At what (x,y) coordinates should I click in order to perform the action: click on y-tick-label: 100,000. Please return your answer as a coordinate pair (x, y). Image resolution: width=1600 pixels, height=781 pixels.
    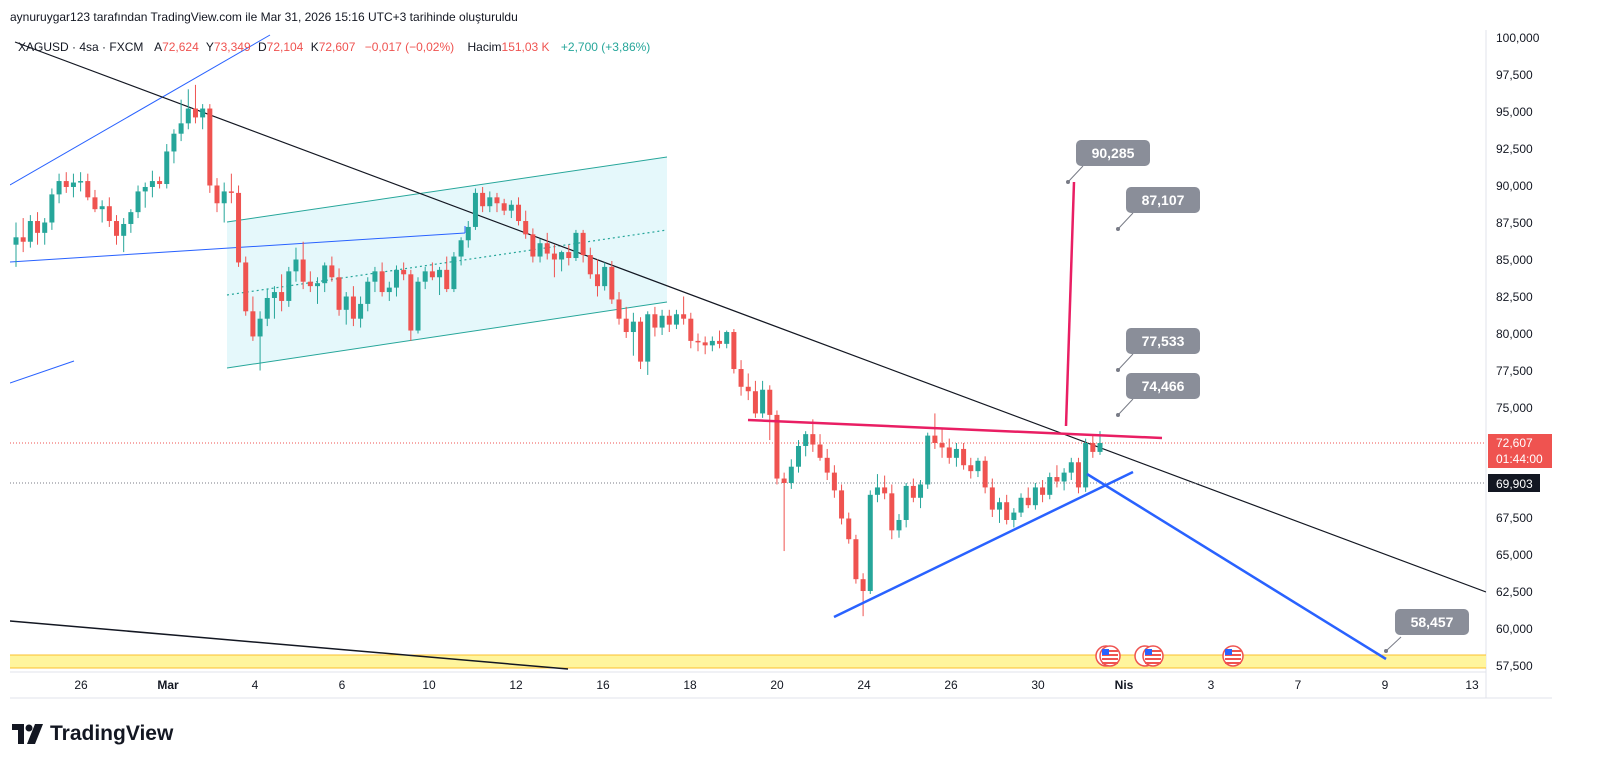
    Looking at the image, I should click on (1518, 38).